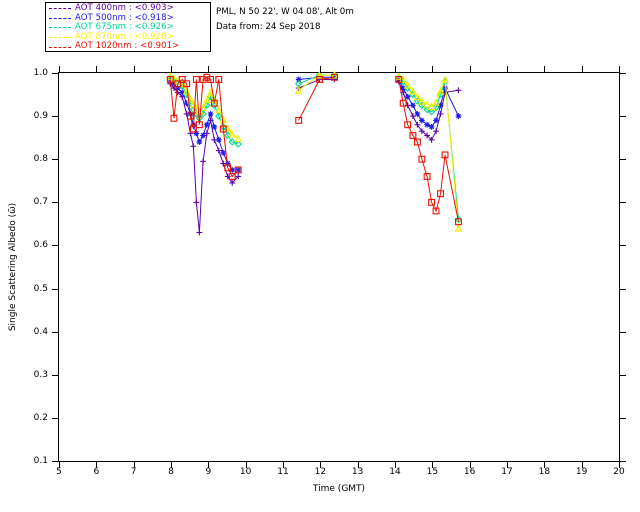 This screenshot has height=512, width=640. Describe the element at coordinates (581, 472) in the screenshot. I see `x-axis-tick-label: 19` at that location.